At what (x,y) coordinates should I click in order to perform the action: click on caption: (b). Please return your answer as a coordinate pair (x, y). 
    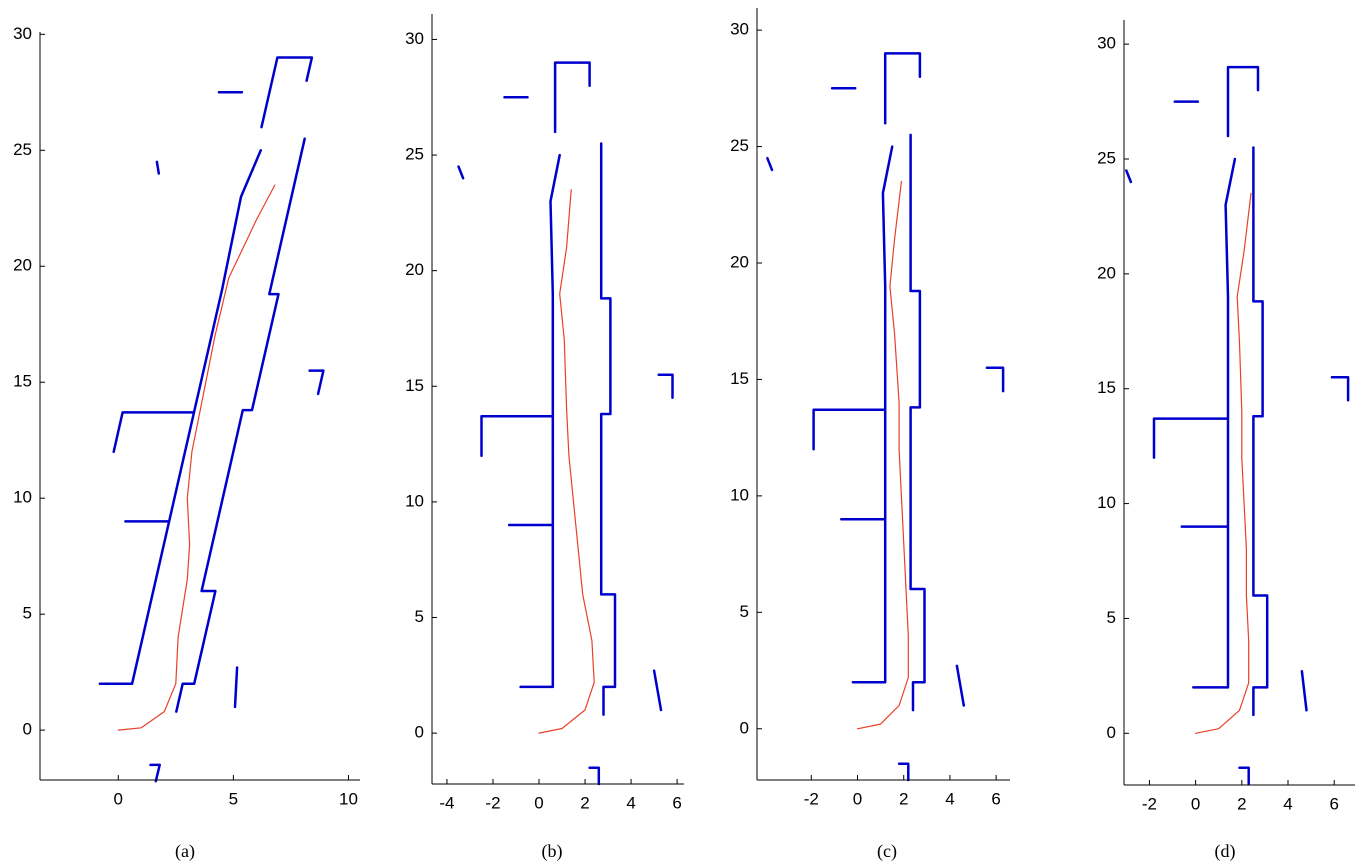
    Looking at the image, I should click on (552, 851).